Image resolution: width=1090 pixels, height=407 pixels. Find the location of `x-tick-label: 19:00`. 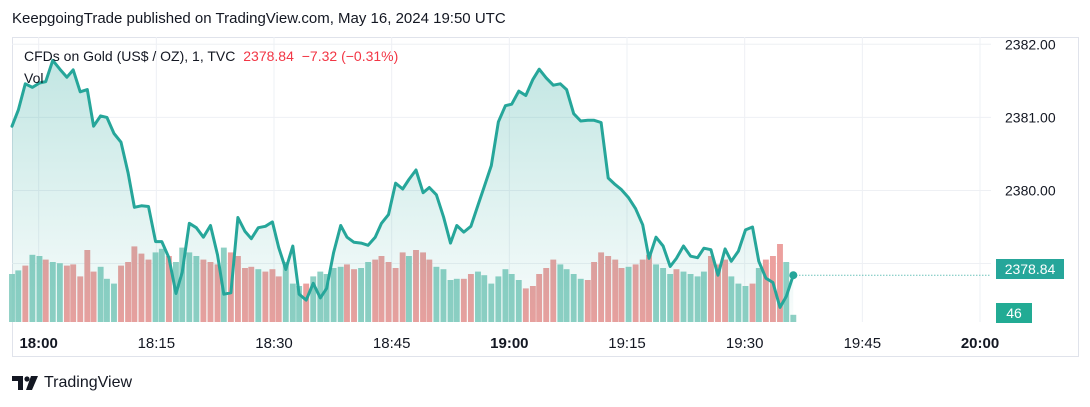

x-tick-label: 19:00 is located at coordinates (509, 343).